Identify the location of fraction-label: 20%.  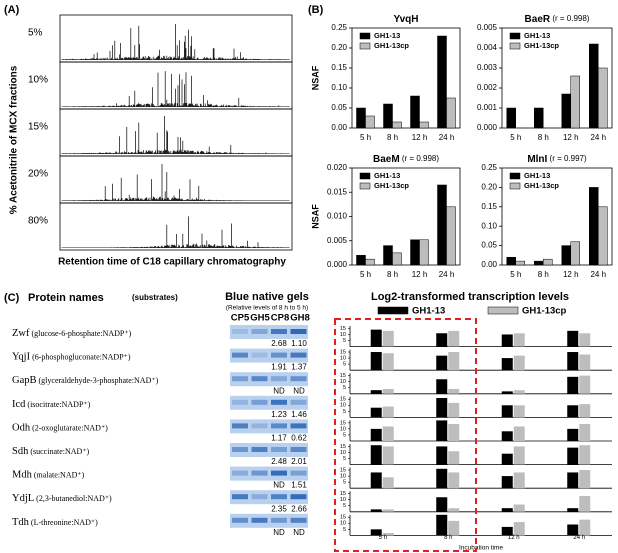
(38, 174).